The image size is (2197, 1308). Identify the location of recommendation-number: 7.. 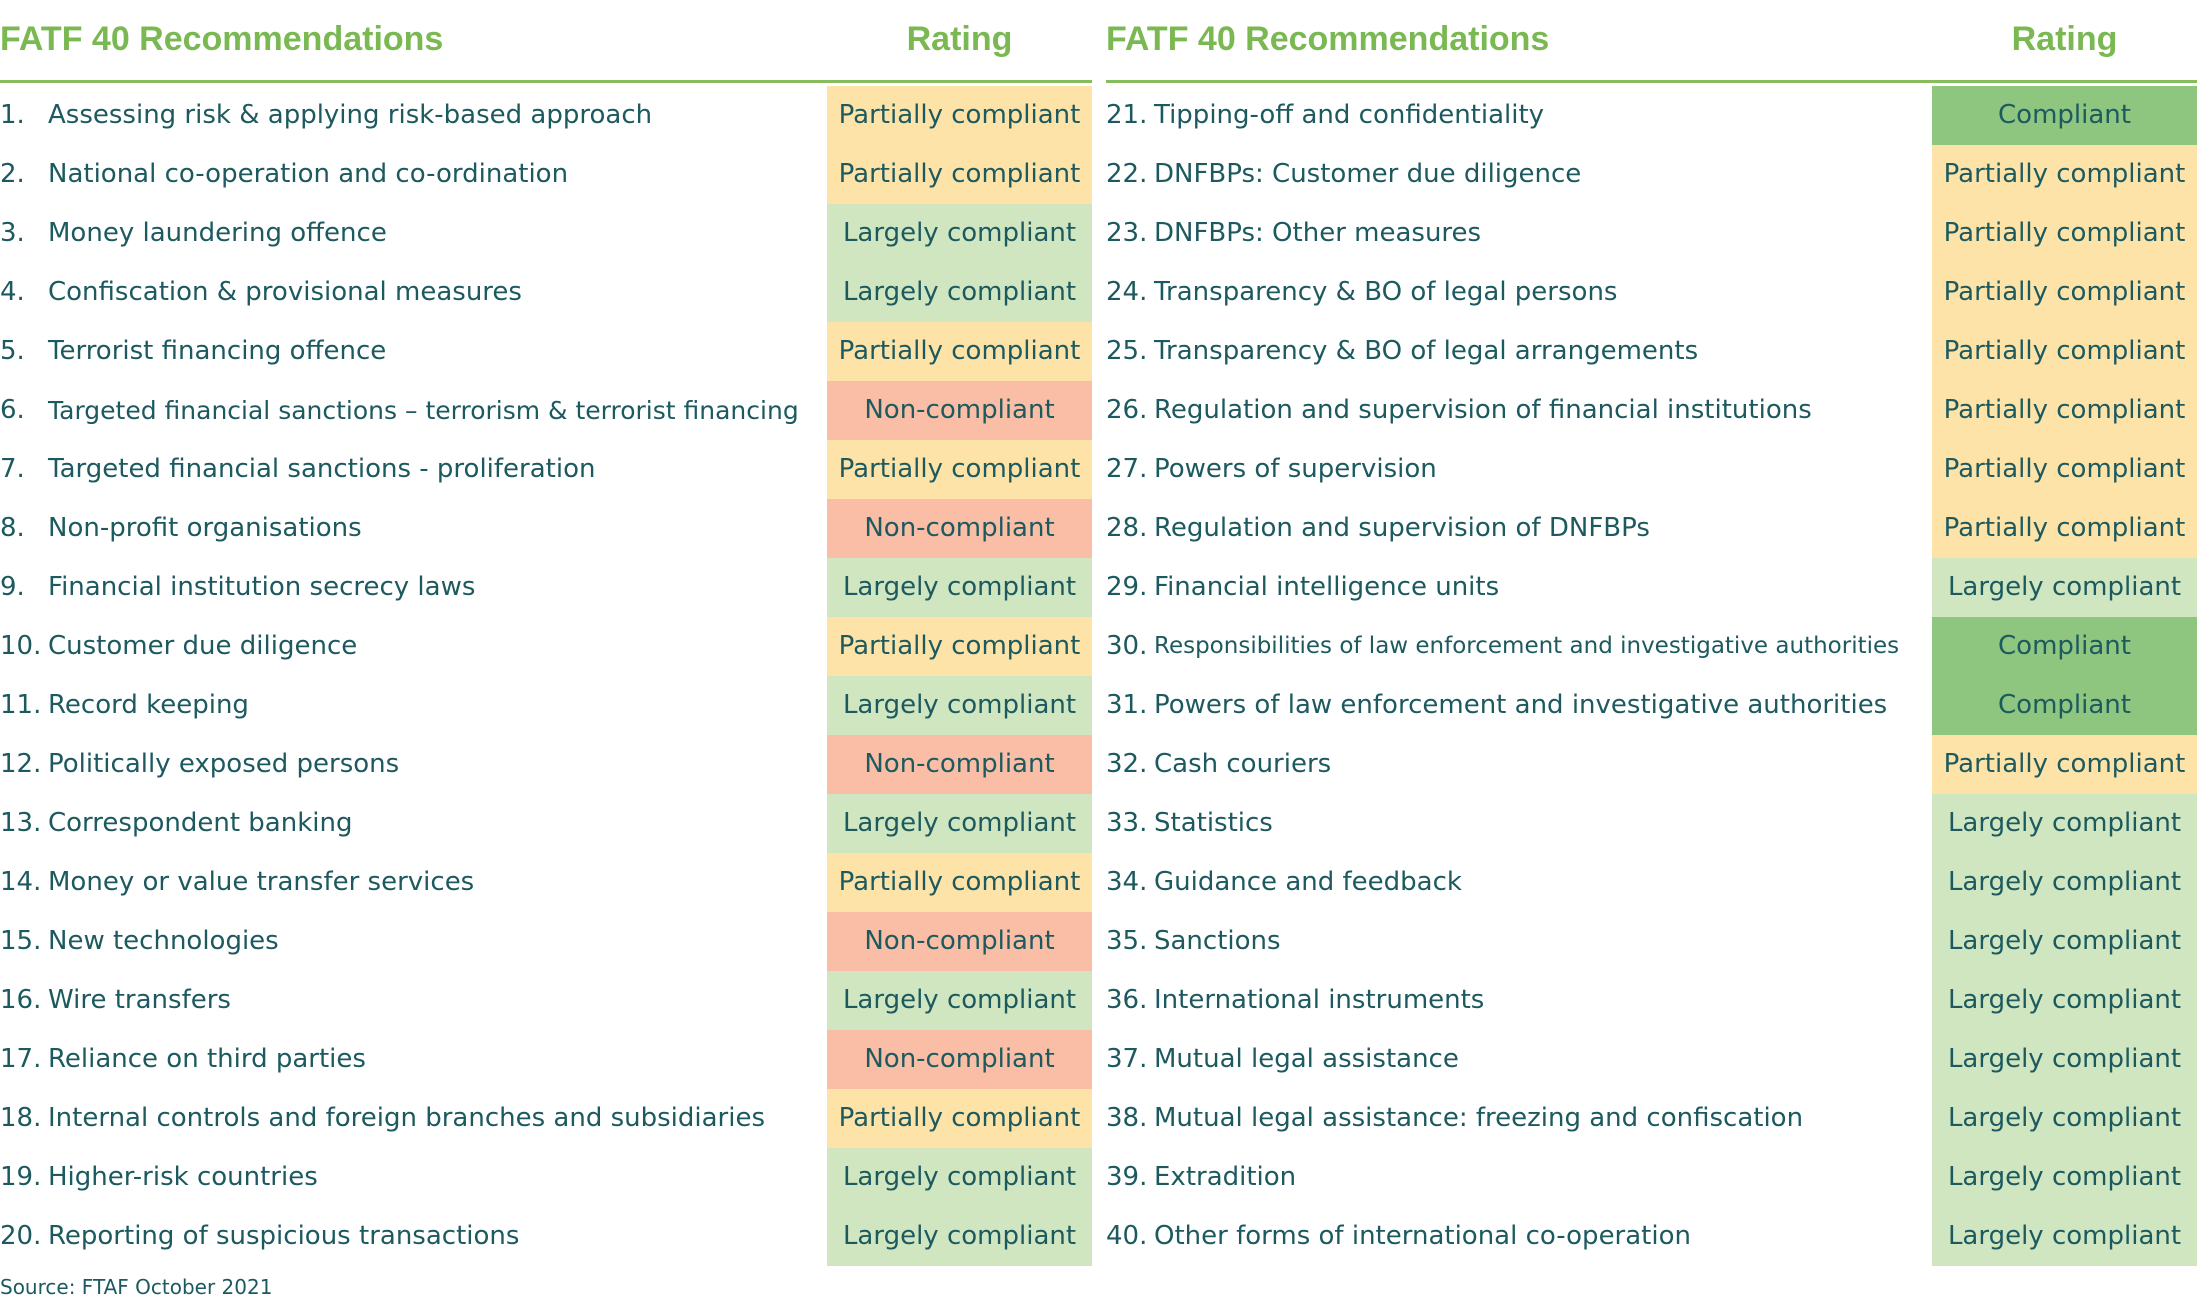
(12, 469).